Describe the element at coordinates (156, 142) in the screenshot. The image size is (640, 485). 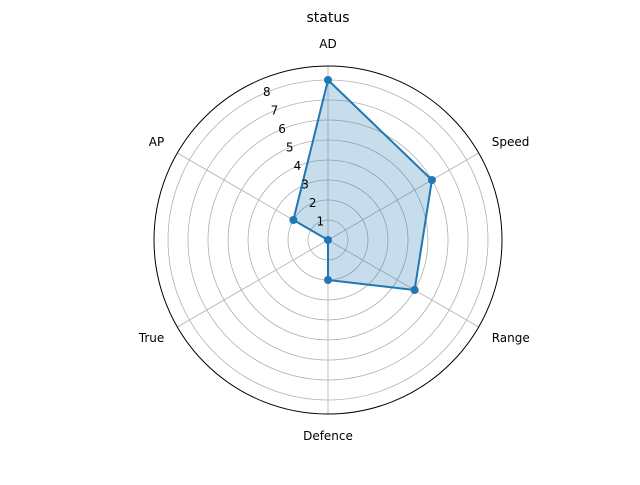
I see `category-label: AP` at that location.